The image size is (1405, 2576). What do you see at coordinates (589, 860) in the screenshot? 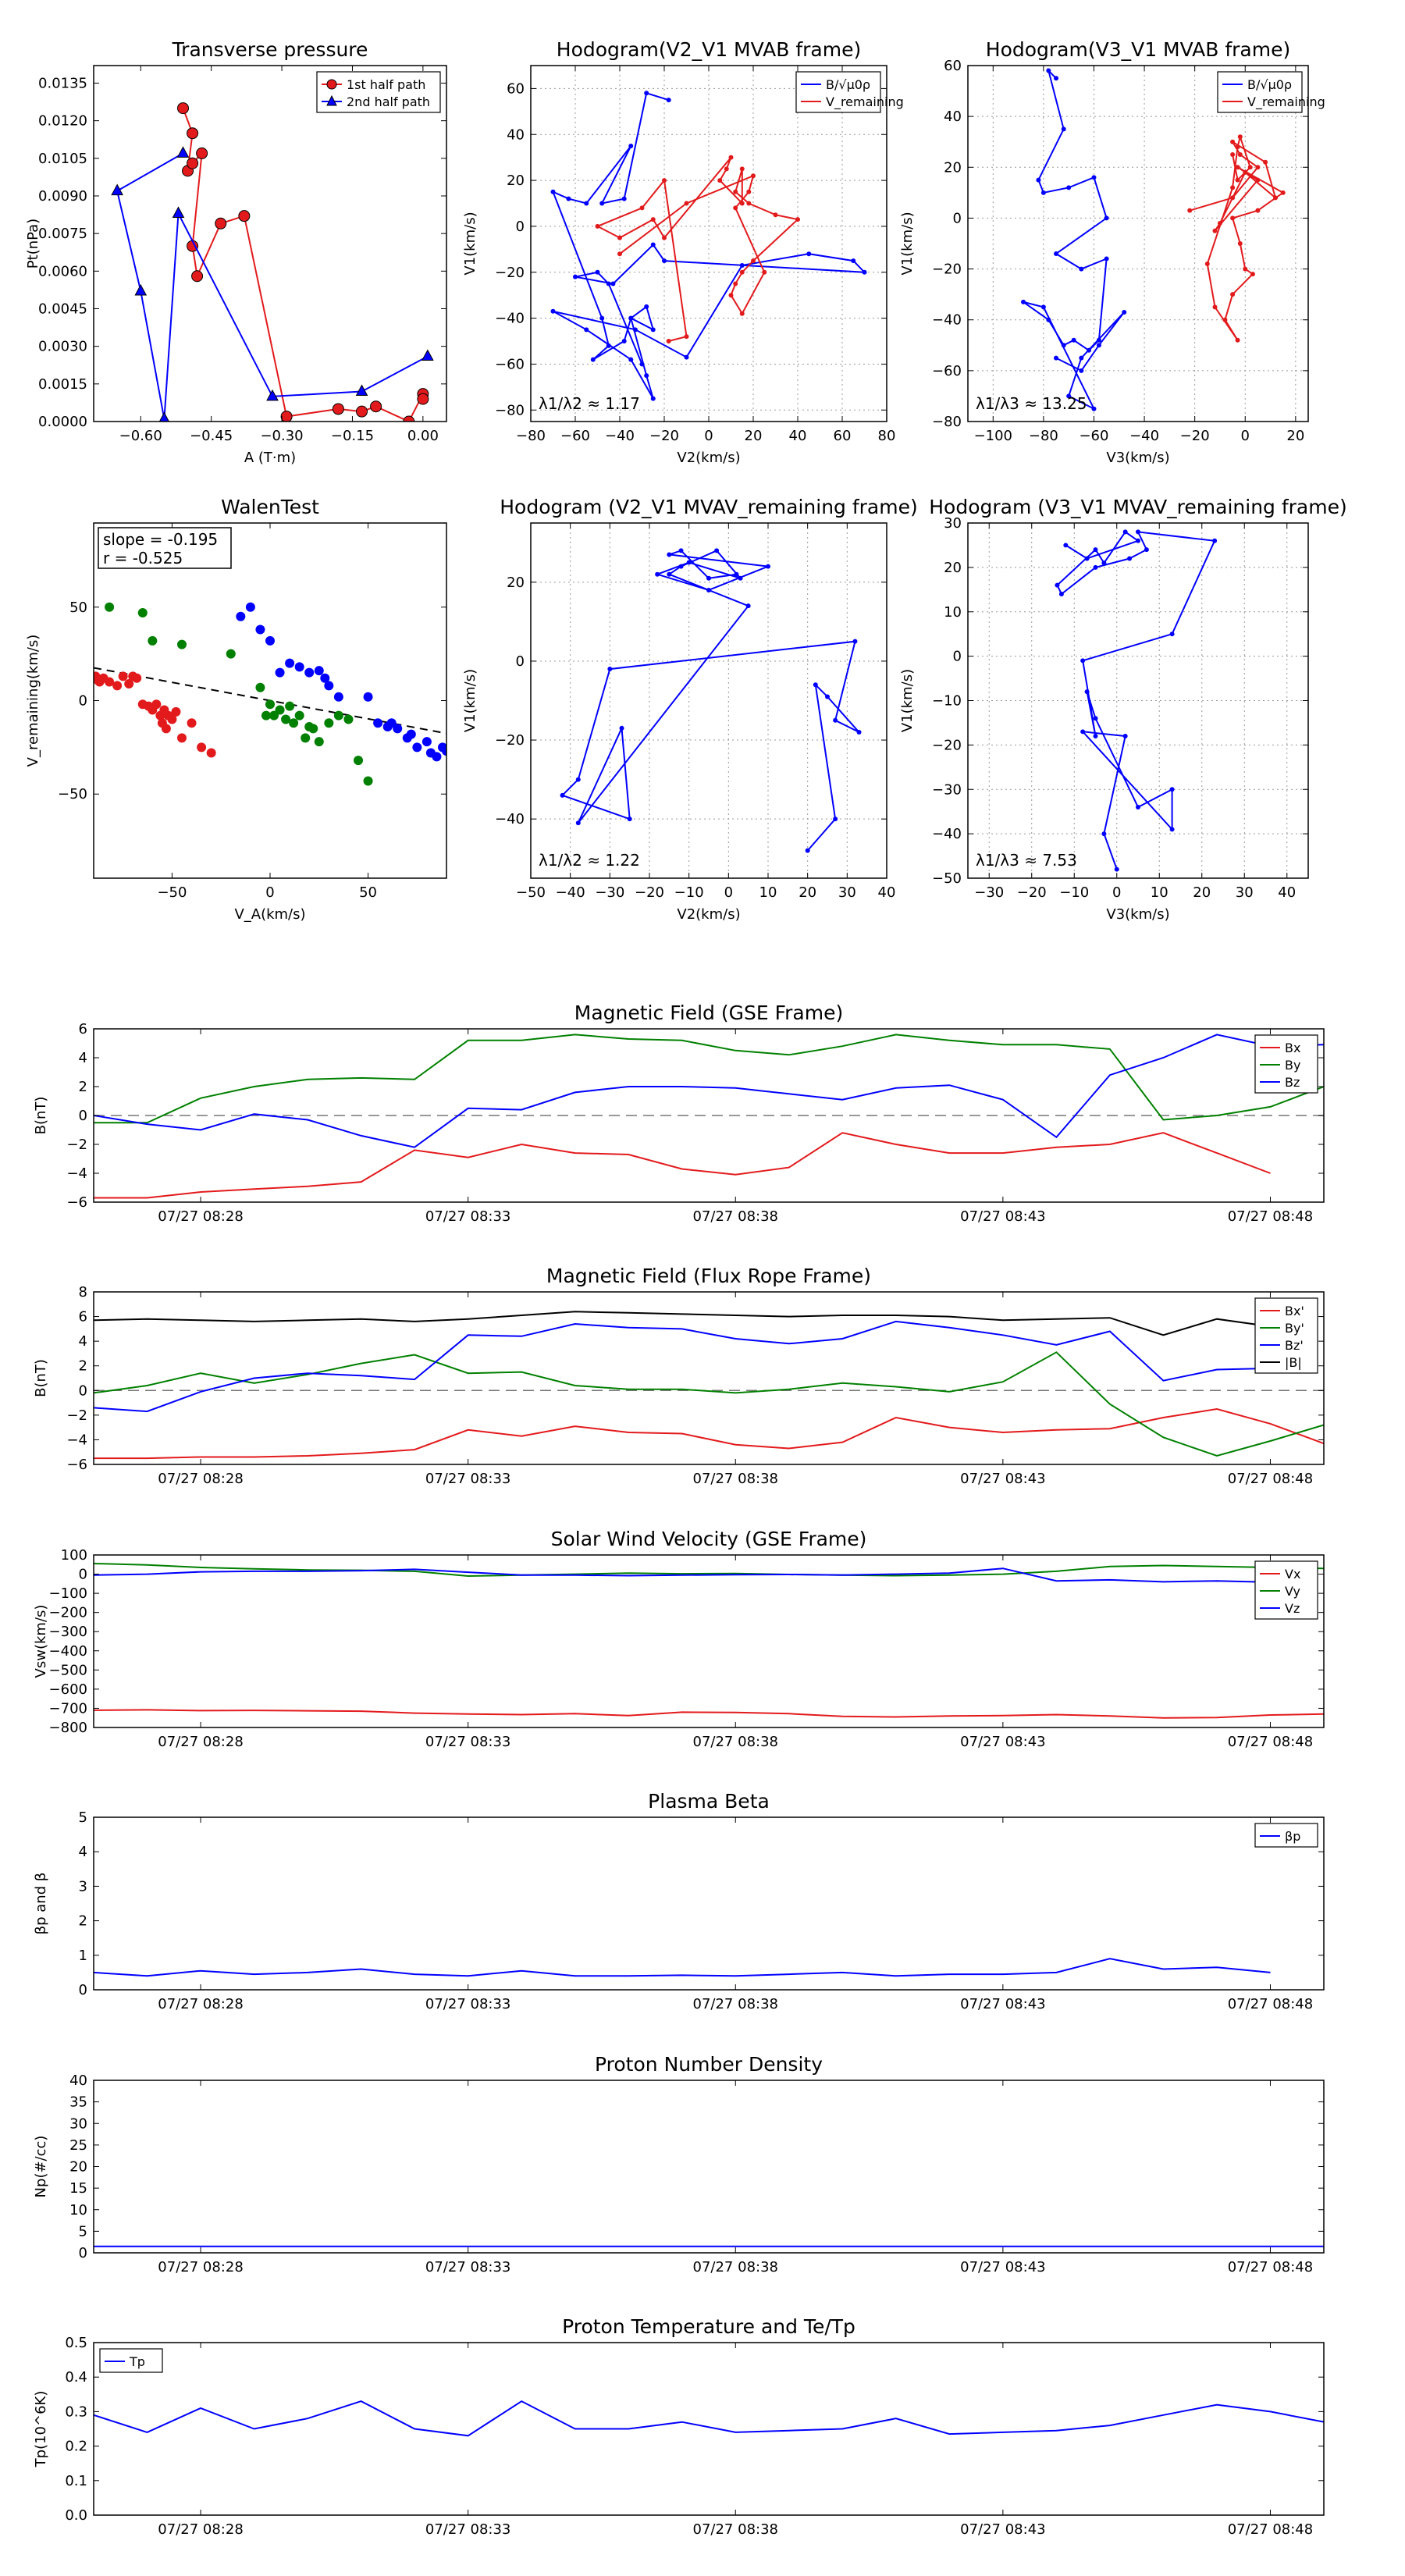
I see `eigenvalue-ratio-annotation: λ1/λ2 ≈ 1.22` at bounding box center [589, 860].